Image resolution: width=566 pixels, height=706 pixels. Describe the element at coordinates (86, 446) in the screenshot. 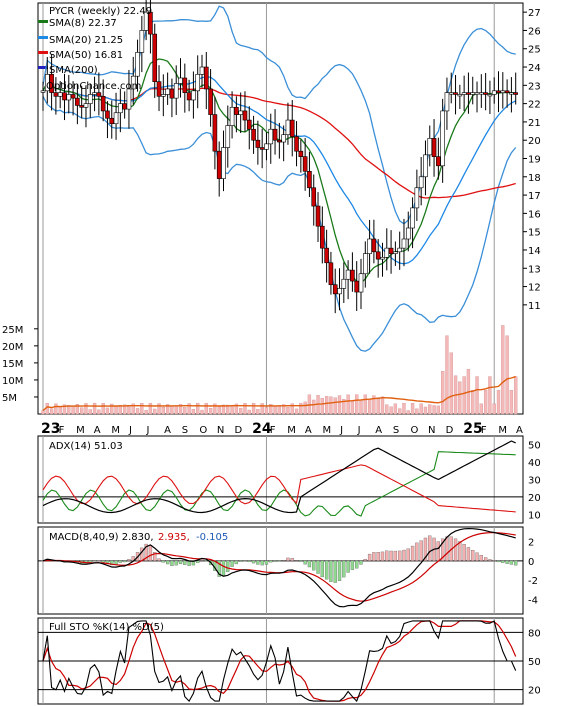

I see `adx-label: ADX(14) 51.03` at that location.